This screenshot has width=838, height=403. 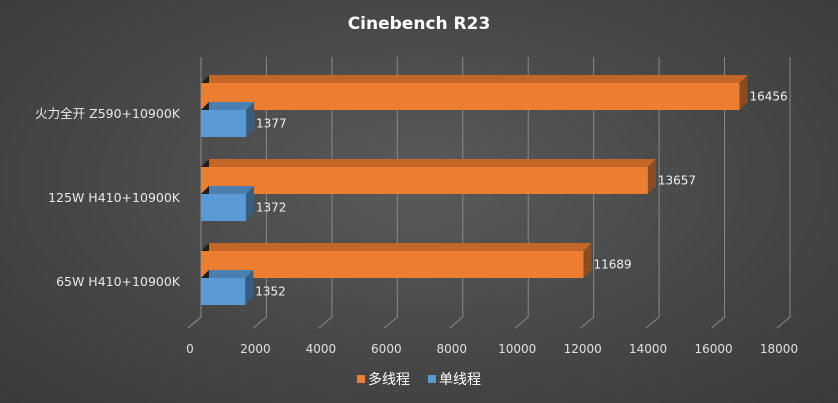 What do you see at coordinates (419, 24) in the screenshot?
I see `chart-title: Cinebench R23` at bounding box center [419, 24].